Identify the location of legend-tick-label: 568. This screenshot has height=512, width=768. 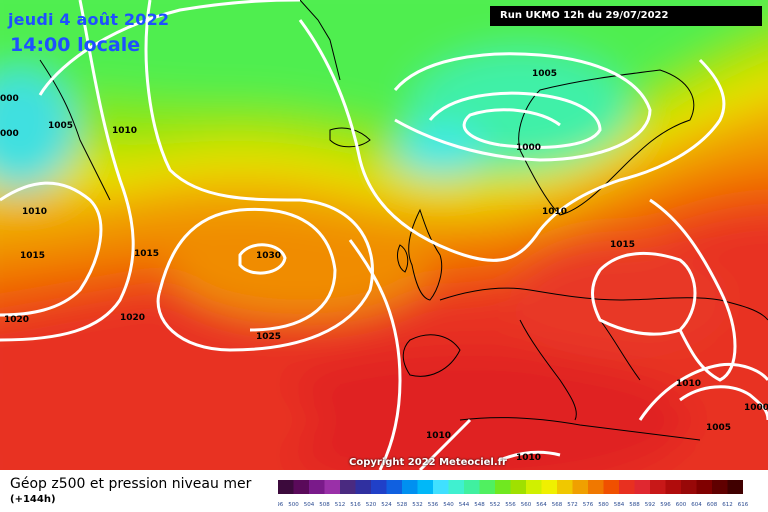
(557, 505).